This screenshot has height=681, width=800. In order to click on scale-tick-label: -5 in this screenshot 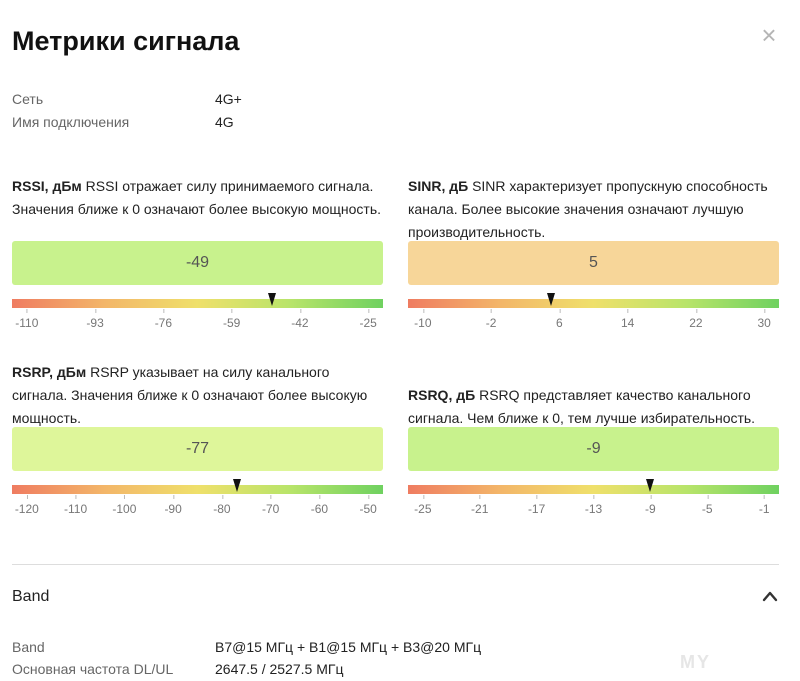, I will do `click(707, 505)`.